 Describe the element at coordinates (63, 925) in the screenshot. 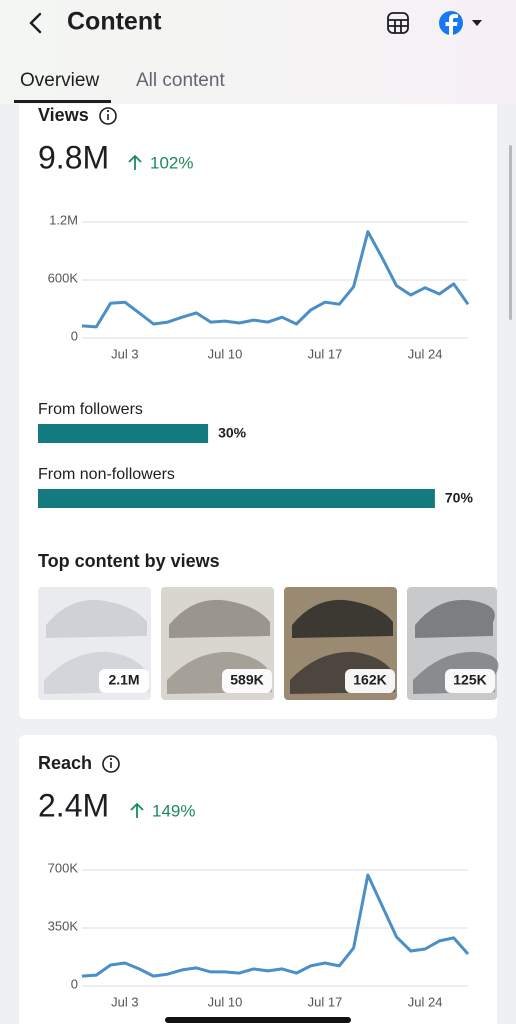

I see `y-tick-label: 350K` at that location.